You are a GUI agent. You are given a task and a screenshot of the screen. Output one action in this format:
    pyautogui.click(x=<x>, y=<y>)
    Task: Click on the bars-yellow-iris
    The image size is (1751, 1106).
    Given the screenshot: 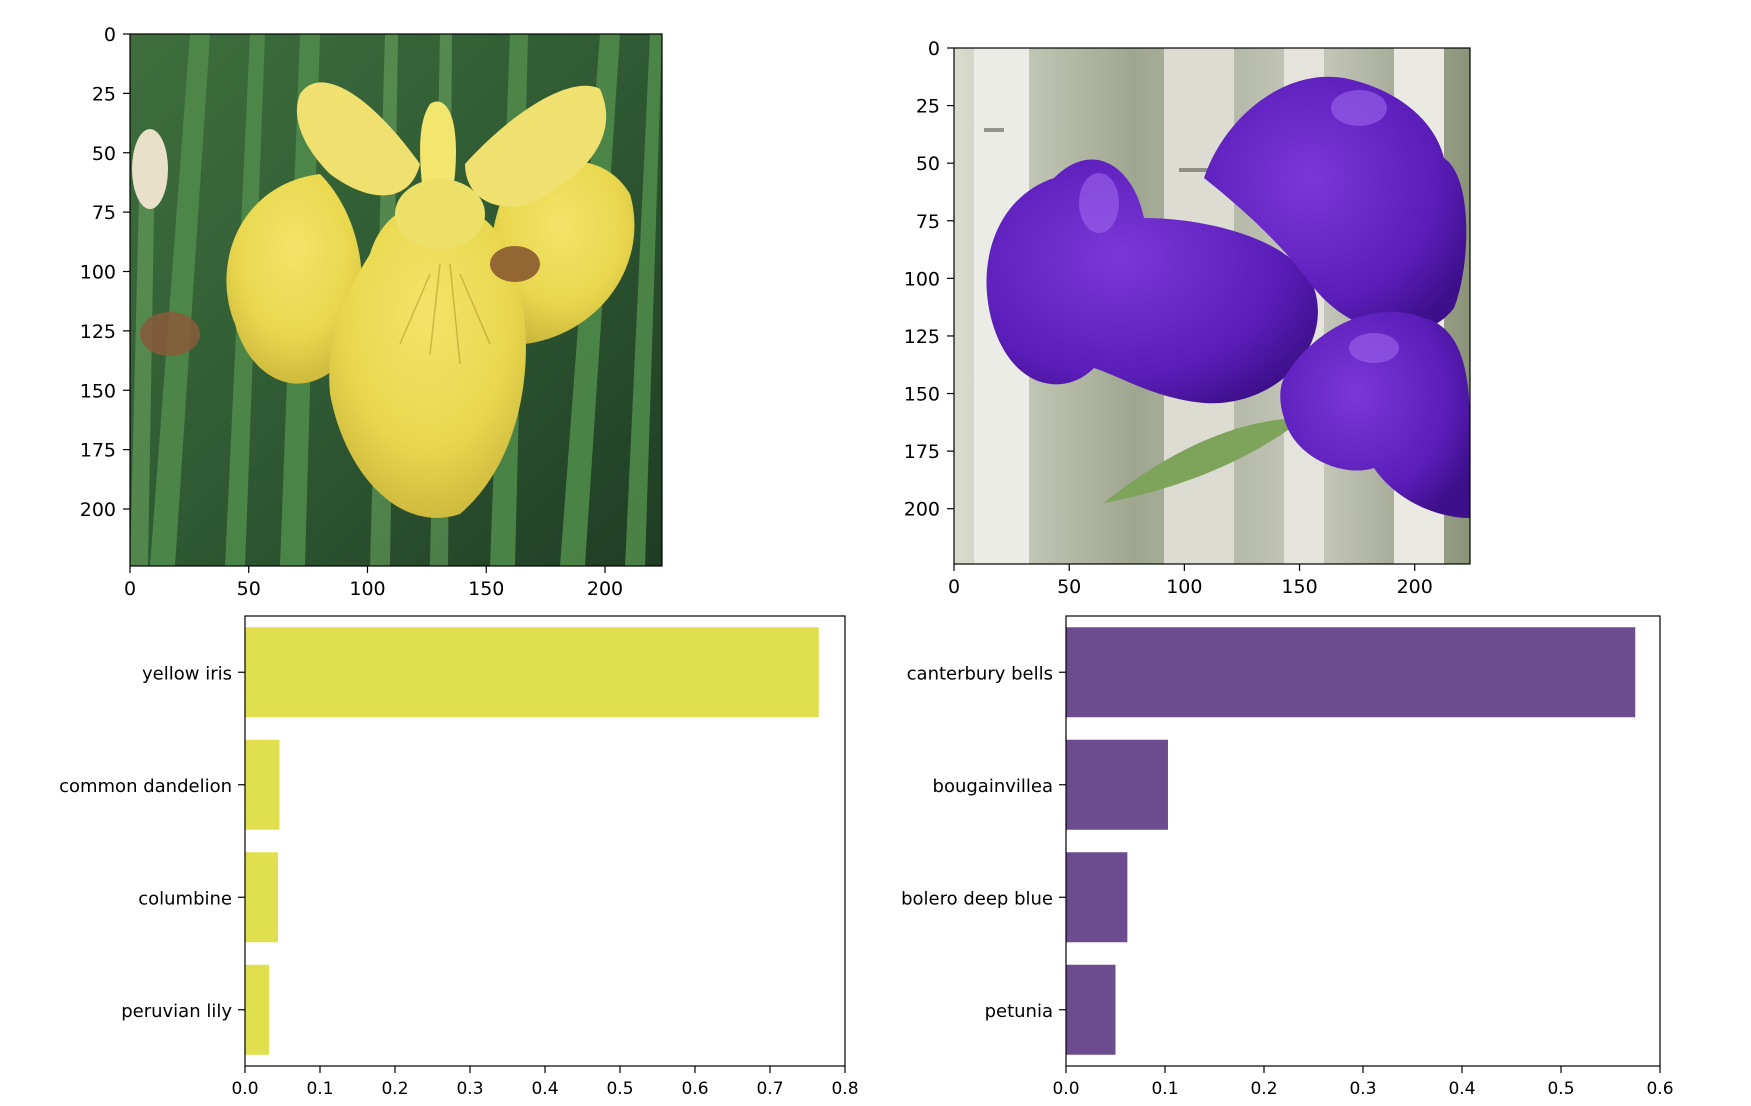 What is the action you would take?
    pyautogui.click(x=532, y=841)
    